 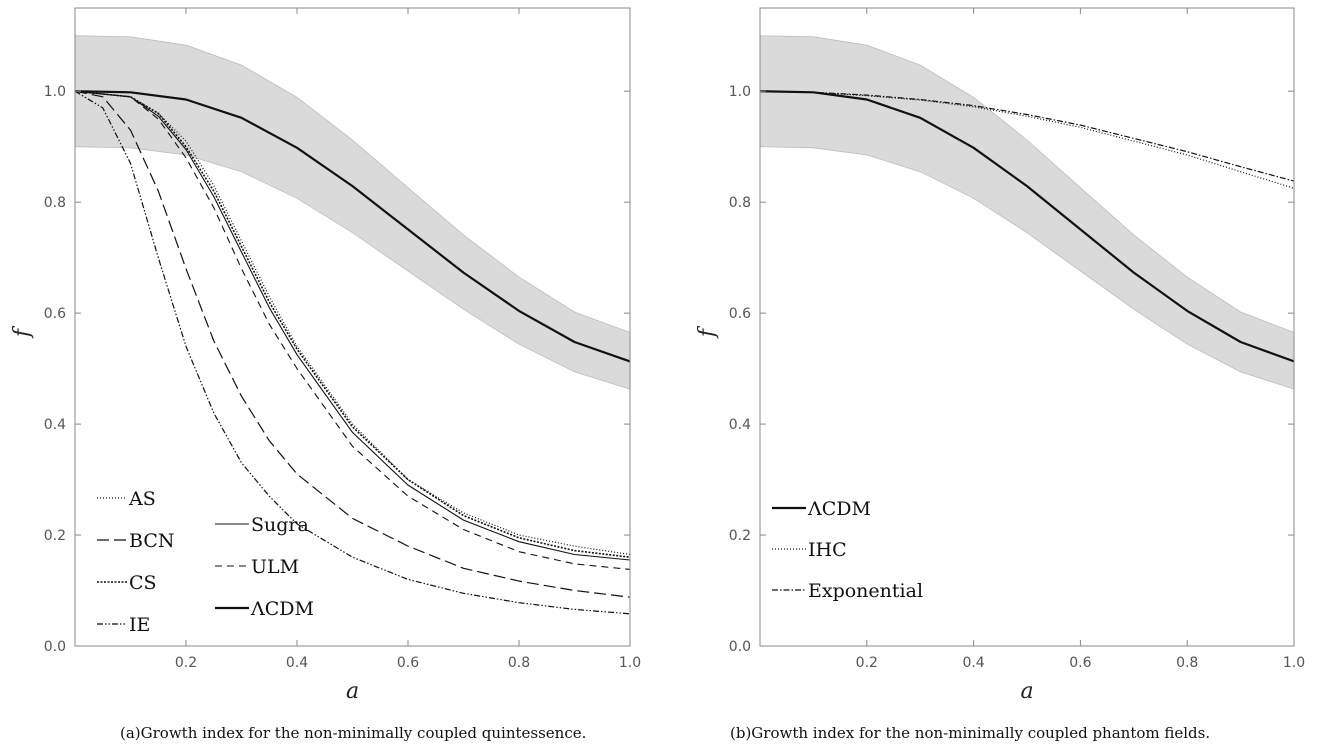 What do you see at coordinates (740, 425) in the screenshot?
I see `panel-b-y-tick-label: 0.4` at bounding box center [740, 425].